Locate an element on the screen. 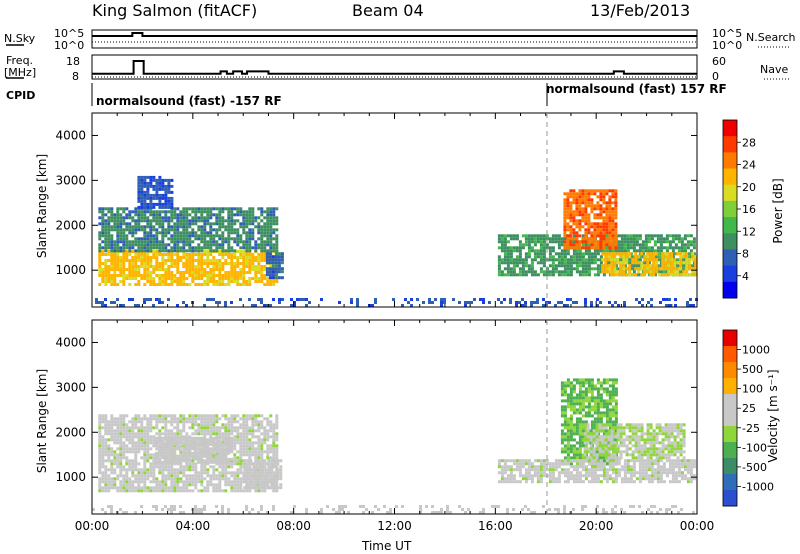  nsearch-tick-high: 10^5 is located at coordinates (727, 33).